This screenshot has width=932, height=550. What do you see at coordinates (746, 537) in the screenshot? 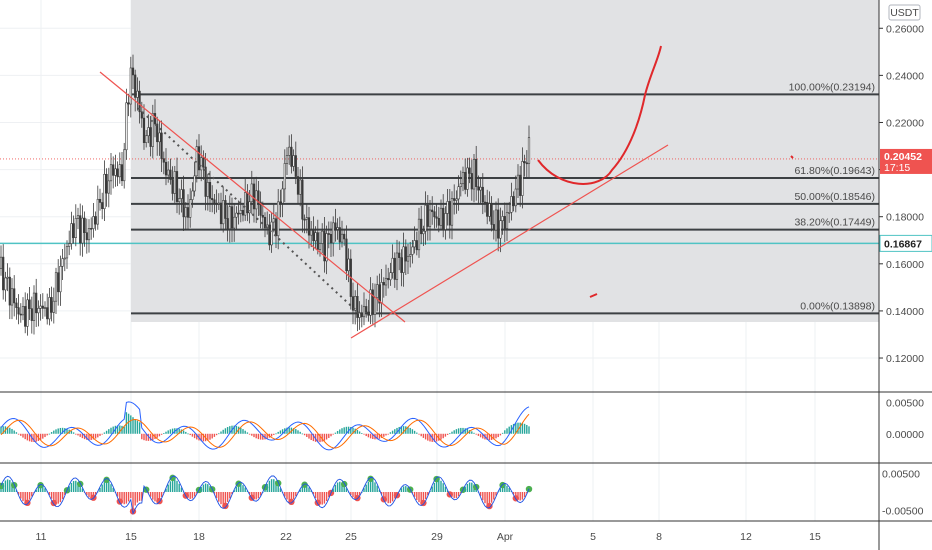
I see `time-tick-label: 12` at bounding box center [746, 537].